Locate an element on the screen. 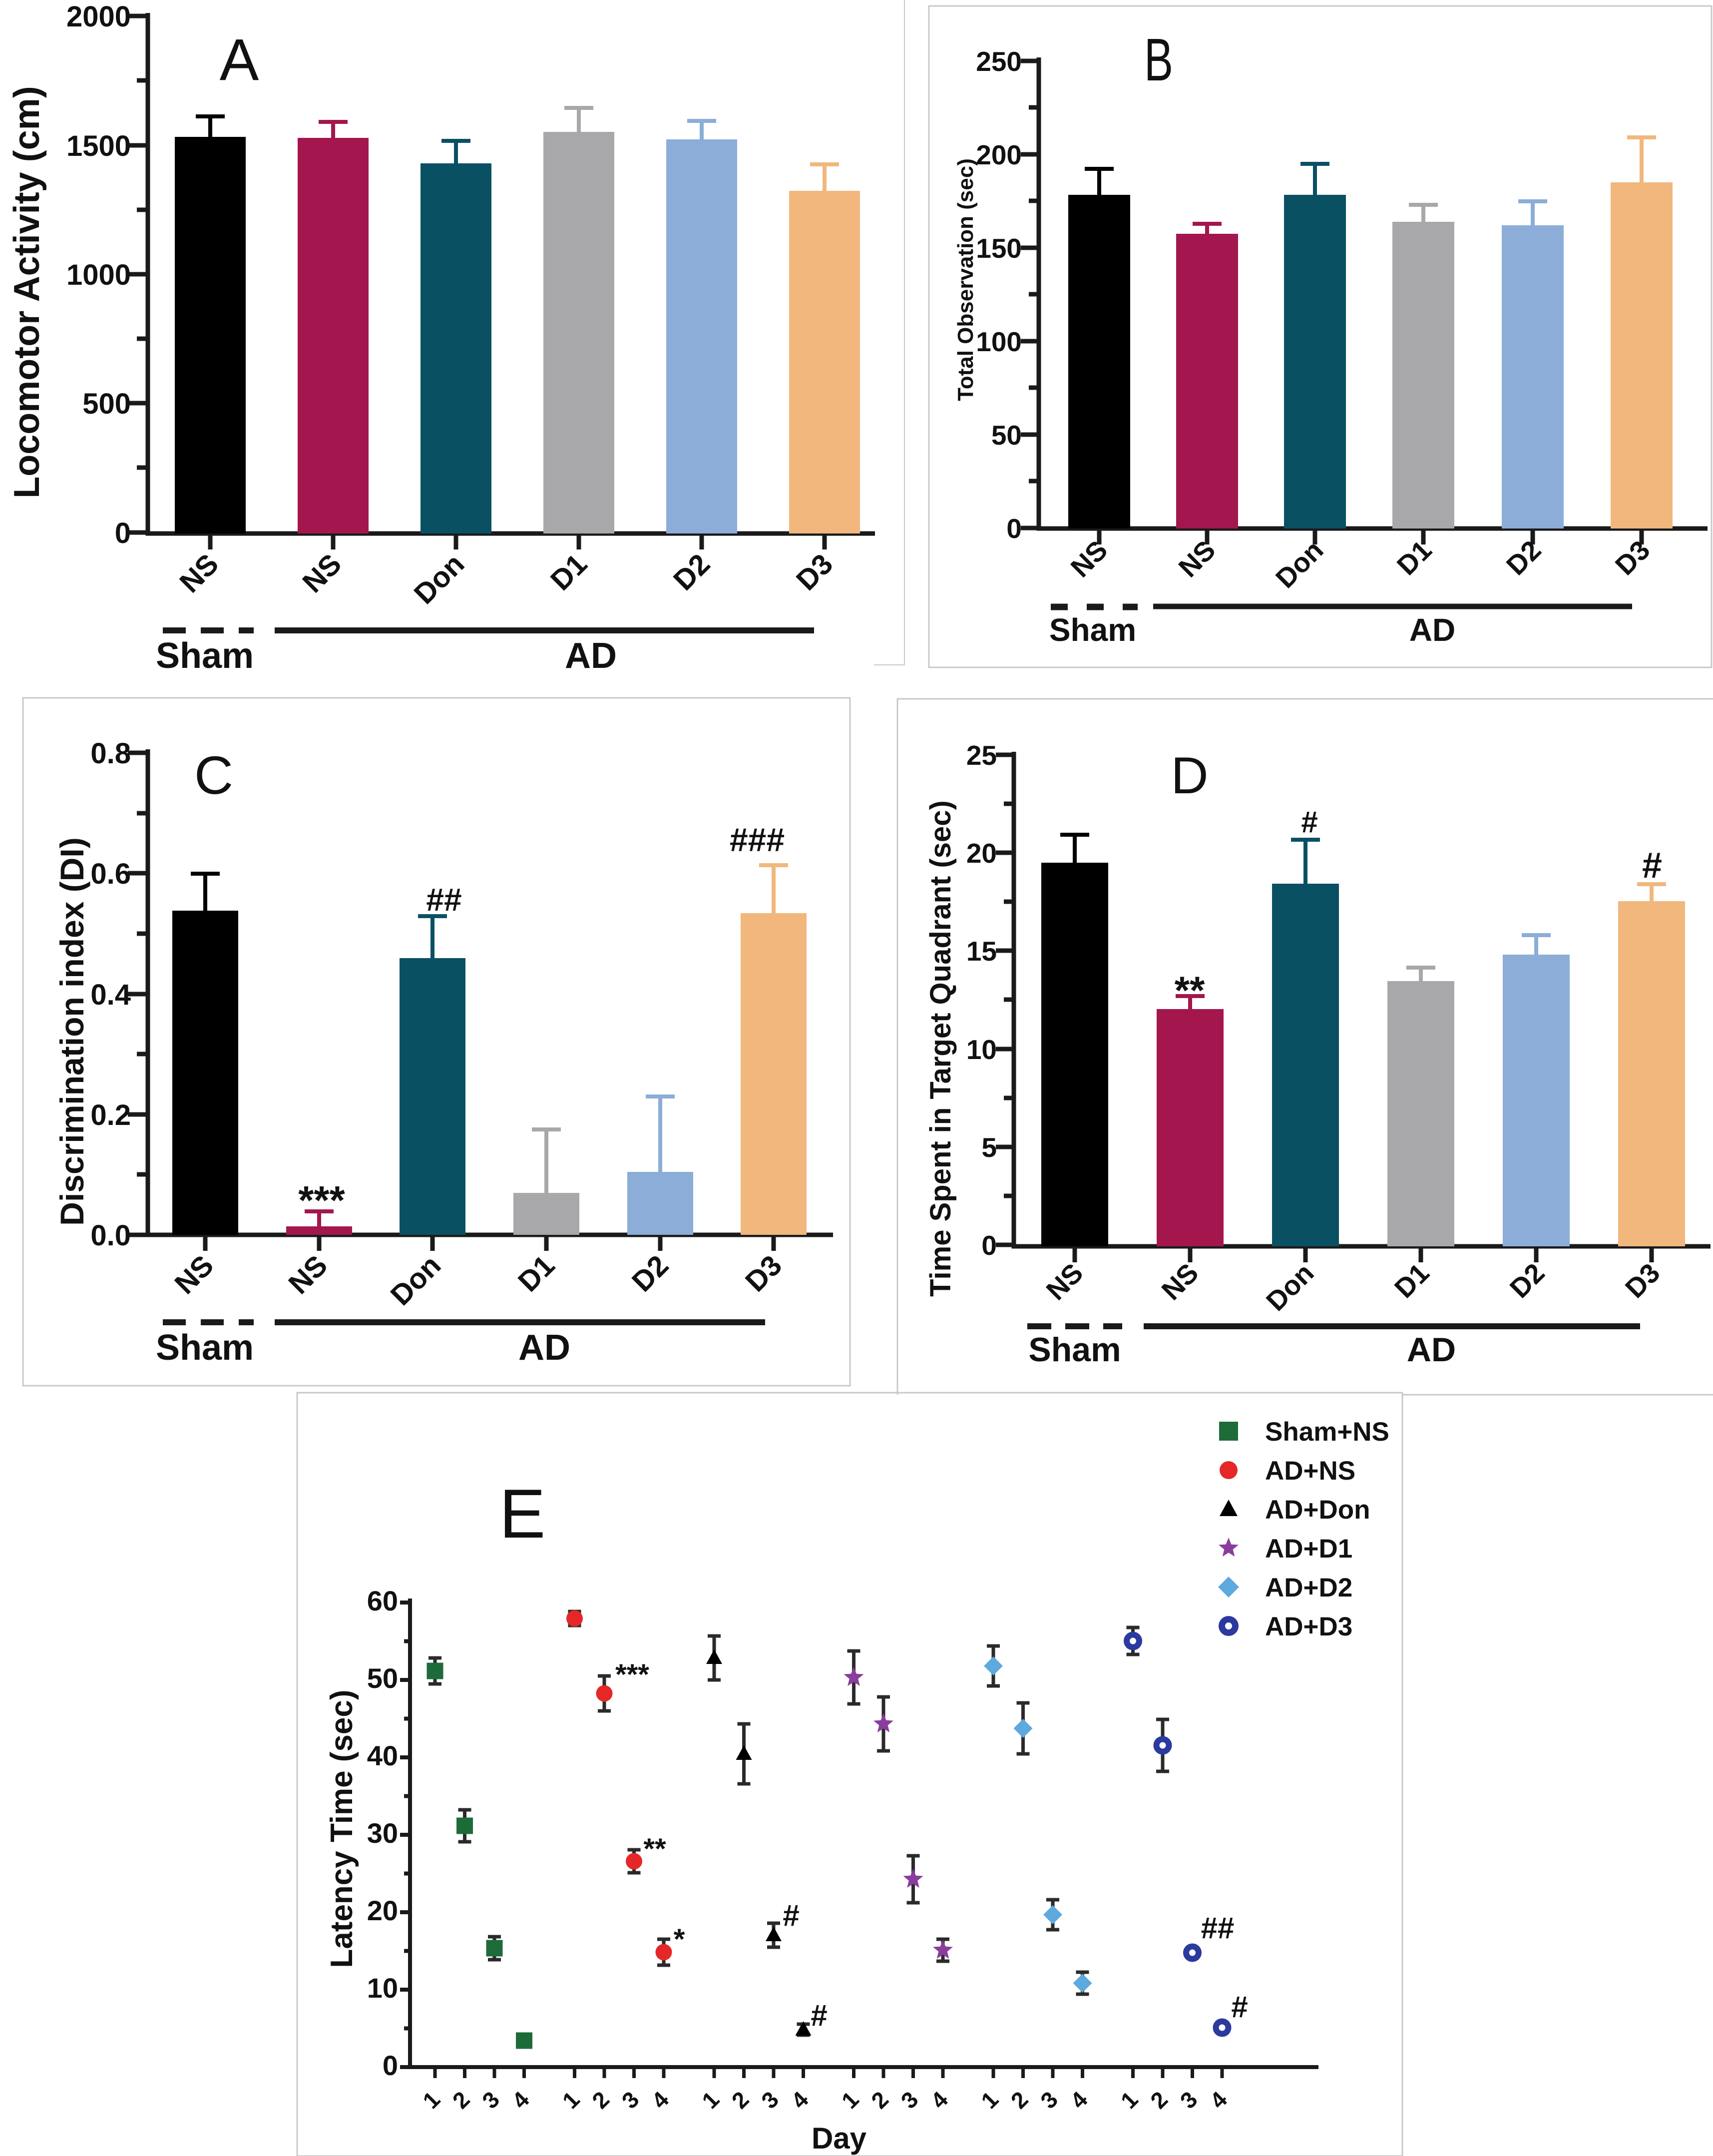 This screenshot has height=2156, width=1713. svg-text: 150 is located at coordinates (999, 248).